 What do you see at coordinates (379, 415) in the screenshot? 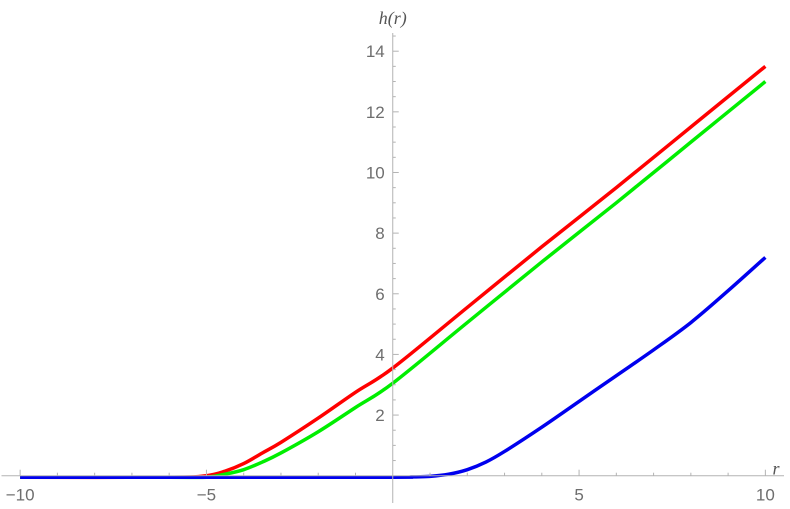
I see `y-tick-label: 2` at bounding box center [379, 415].